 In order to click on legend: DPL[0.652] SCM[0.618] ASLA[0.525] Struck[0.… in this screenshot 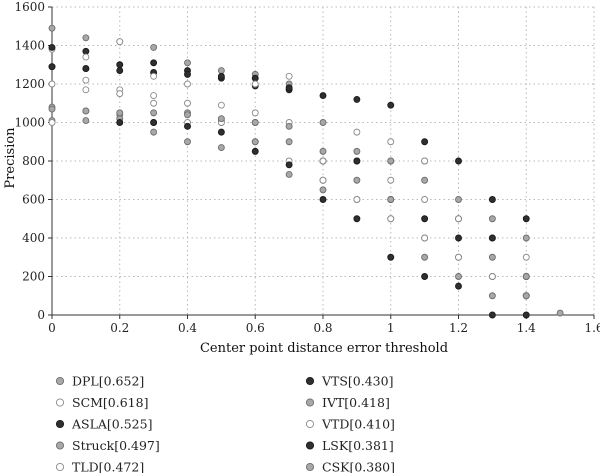, I will do `click(225, 423)`.